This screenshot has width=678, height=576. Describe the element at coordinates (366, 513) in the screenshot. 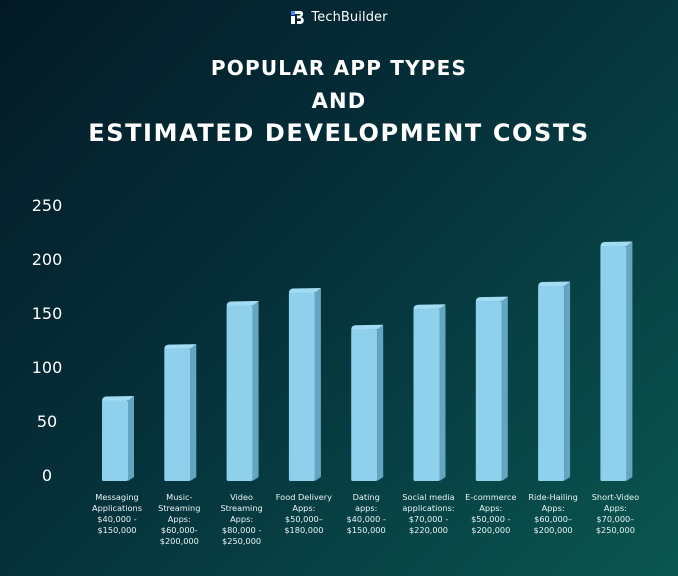

I see `x-tick-label: Dating apps: $40,000 - $150,000` at that location.